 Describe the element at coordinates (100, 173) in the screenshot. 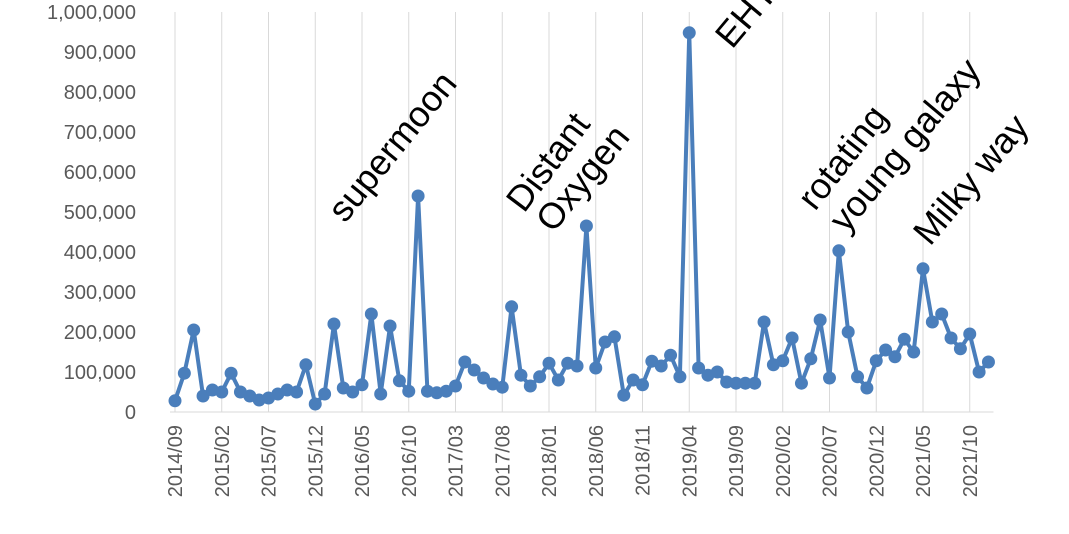

I see `y-tick-label: 600,000` at that location.